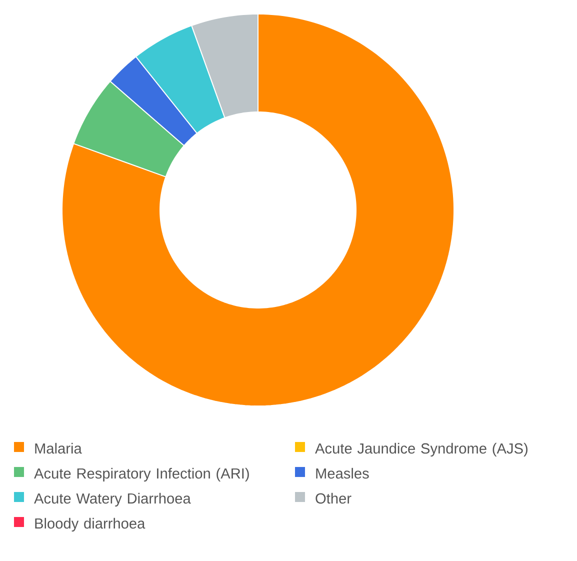 This screenshot has height=561, width=577. I want to click on legend-label: Malaria, so click(58, 448).